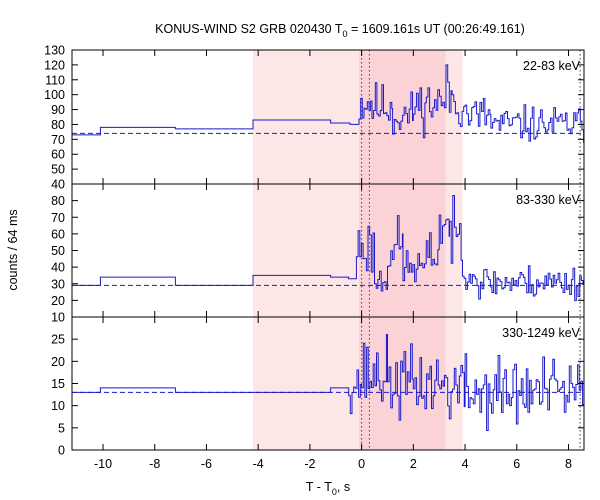  Describe the element at coordinates (206, 464) in the screenshot. I see `x-tick-label: -6` at that location.